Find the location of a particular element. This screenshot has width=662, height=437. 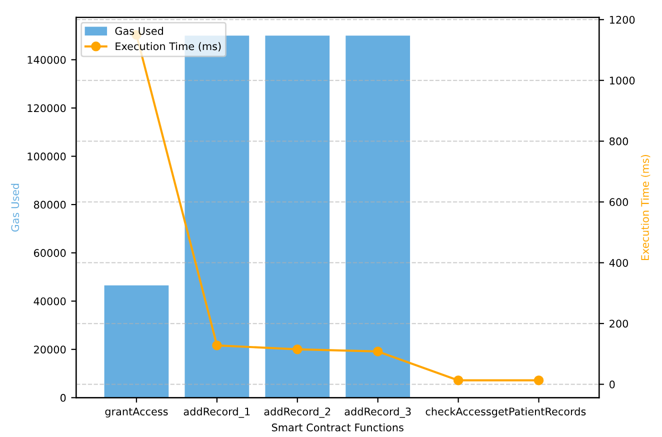

y-tick-label: 140000 is located at coordinates (47, 60).